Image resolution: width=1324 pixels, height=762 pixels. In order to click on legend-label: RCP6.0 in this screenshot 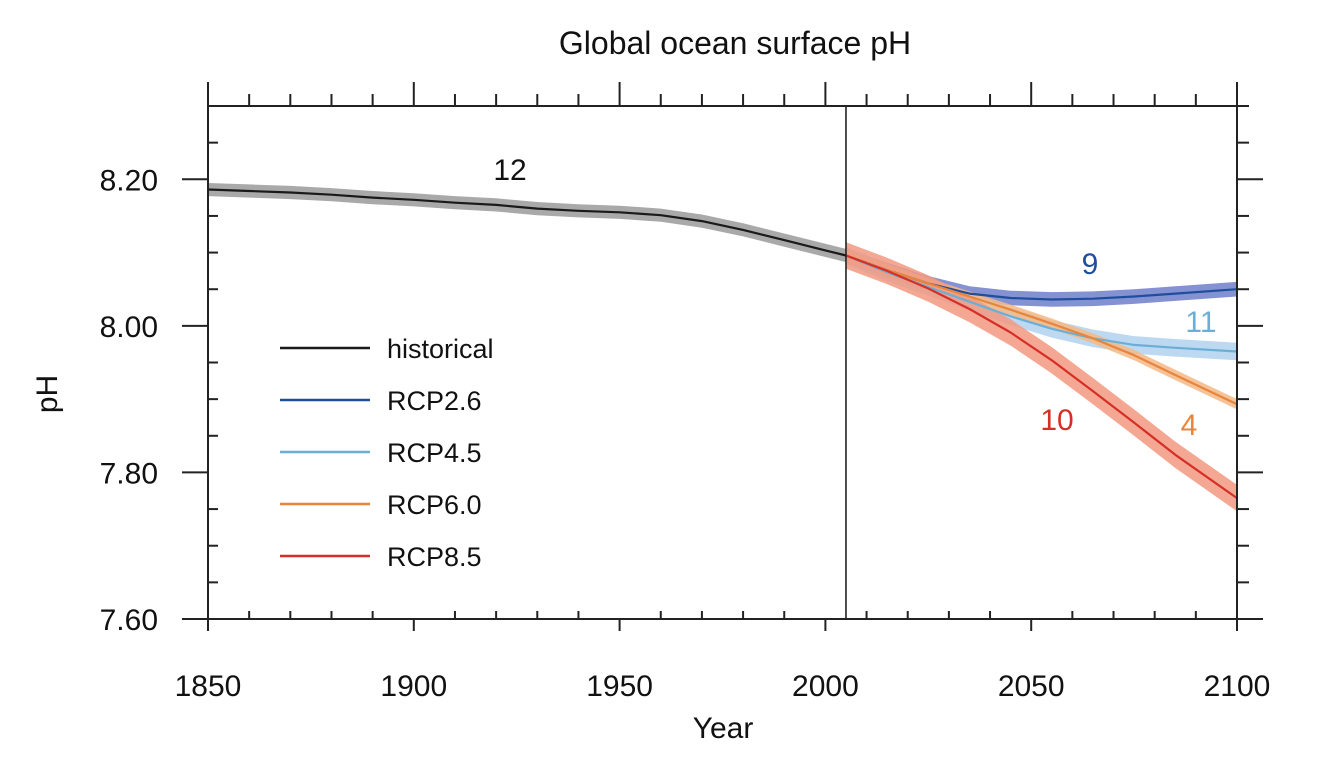, I will do `click(434, 505)`.